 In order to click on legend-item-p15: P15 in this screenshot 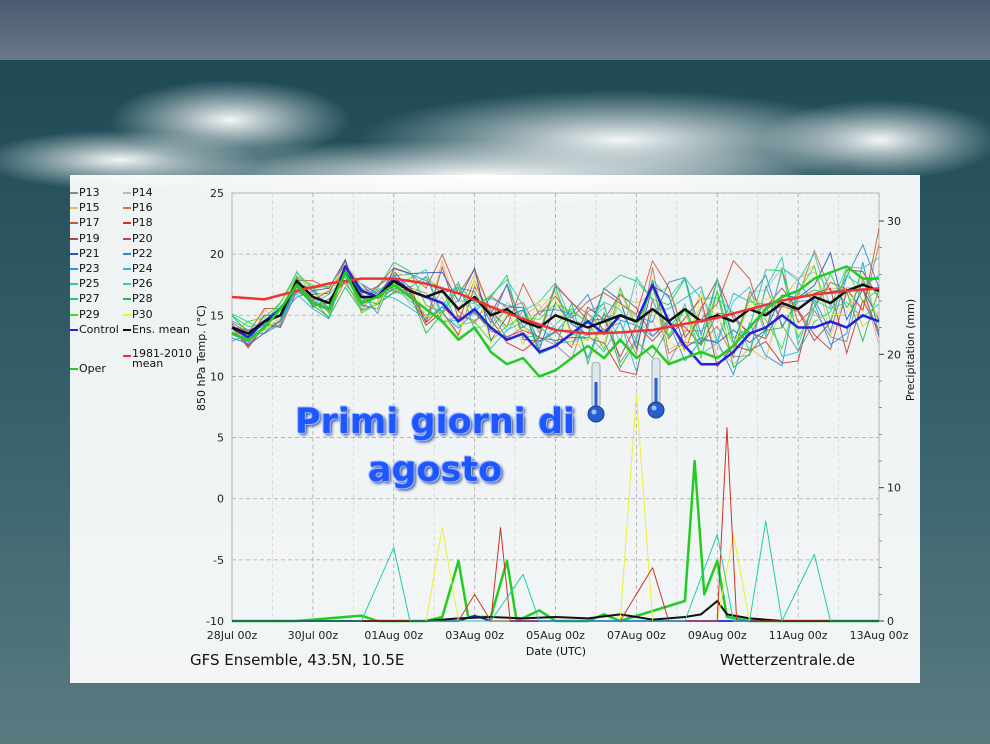, I will do `click(85, 207)`.